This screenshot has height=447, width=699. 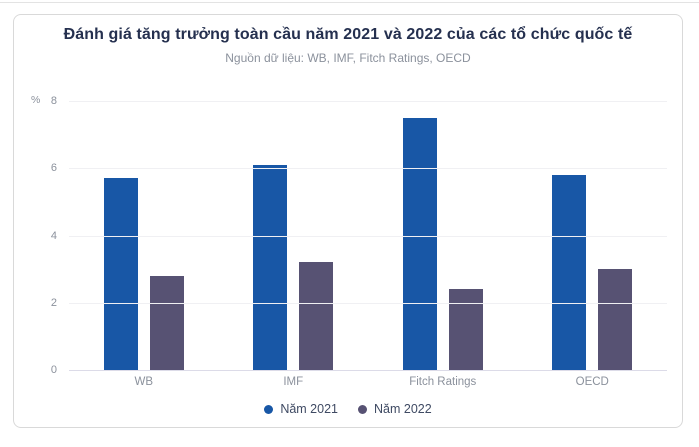 What do you see at coordinates (569, 272) in the screenshot?
I see `bar-oecd-năm-2021` at bounding box center [569, 272].